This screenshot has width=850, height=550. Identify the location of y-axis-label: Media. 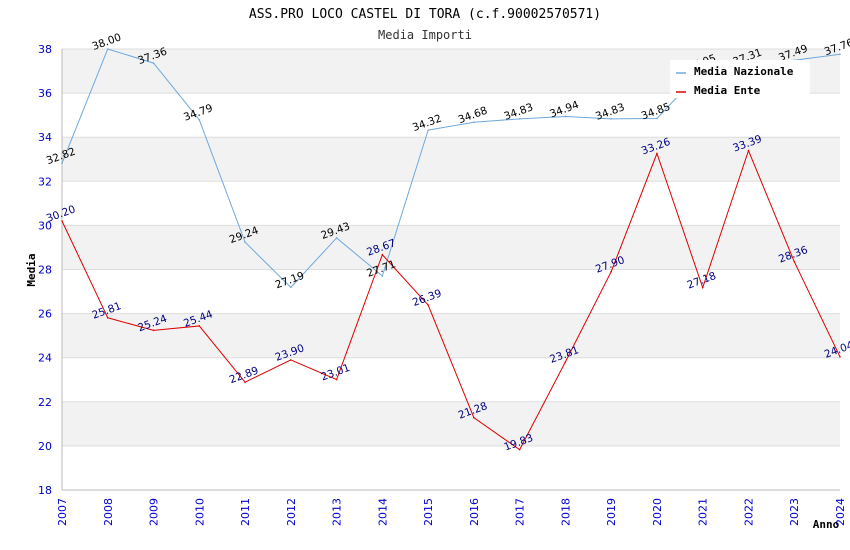
(31, 269).